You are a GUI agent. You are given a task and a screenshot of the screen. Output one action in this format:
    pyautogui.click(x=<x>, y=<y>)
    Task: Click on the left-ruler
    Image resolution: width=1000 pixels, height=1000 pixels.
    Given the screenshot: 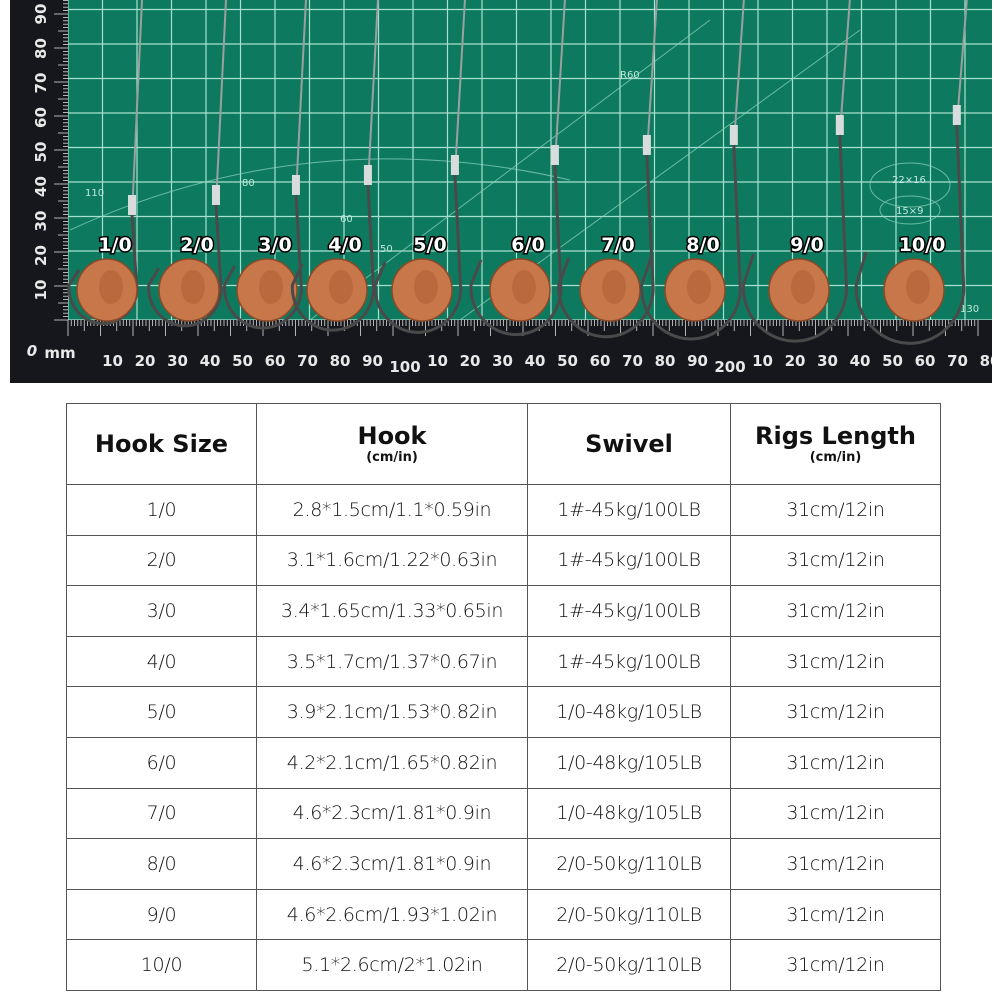 What is the action you would take?
    pyautogui.click(x=39, y=191)
    